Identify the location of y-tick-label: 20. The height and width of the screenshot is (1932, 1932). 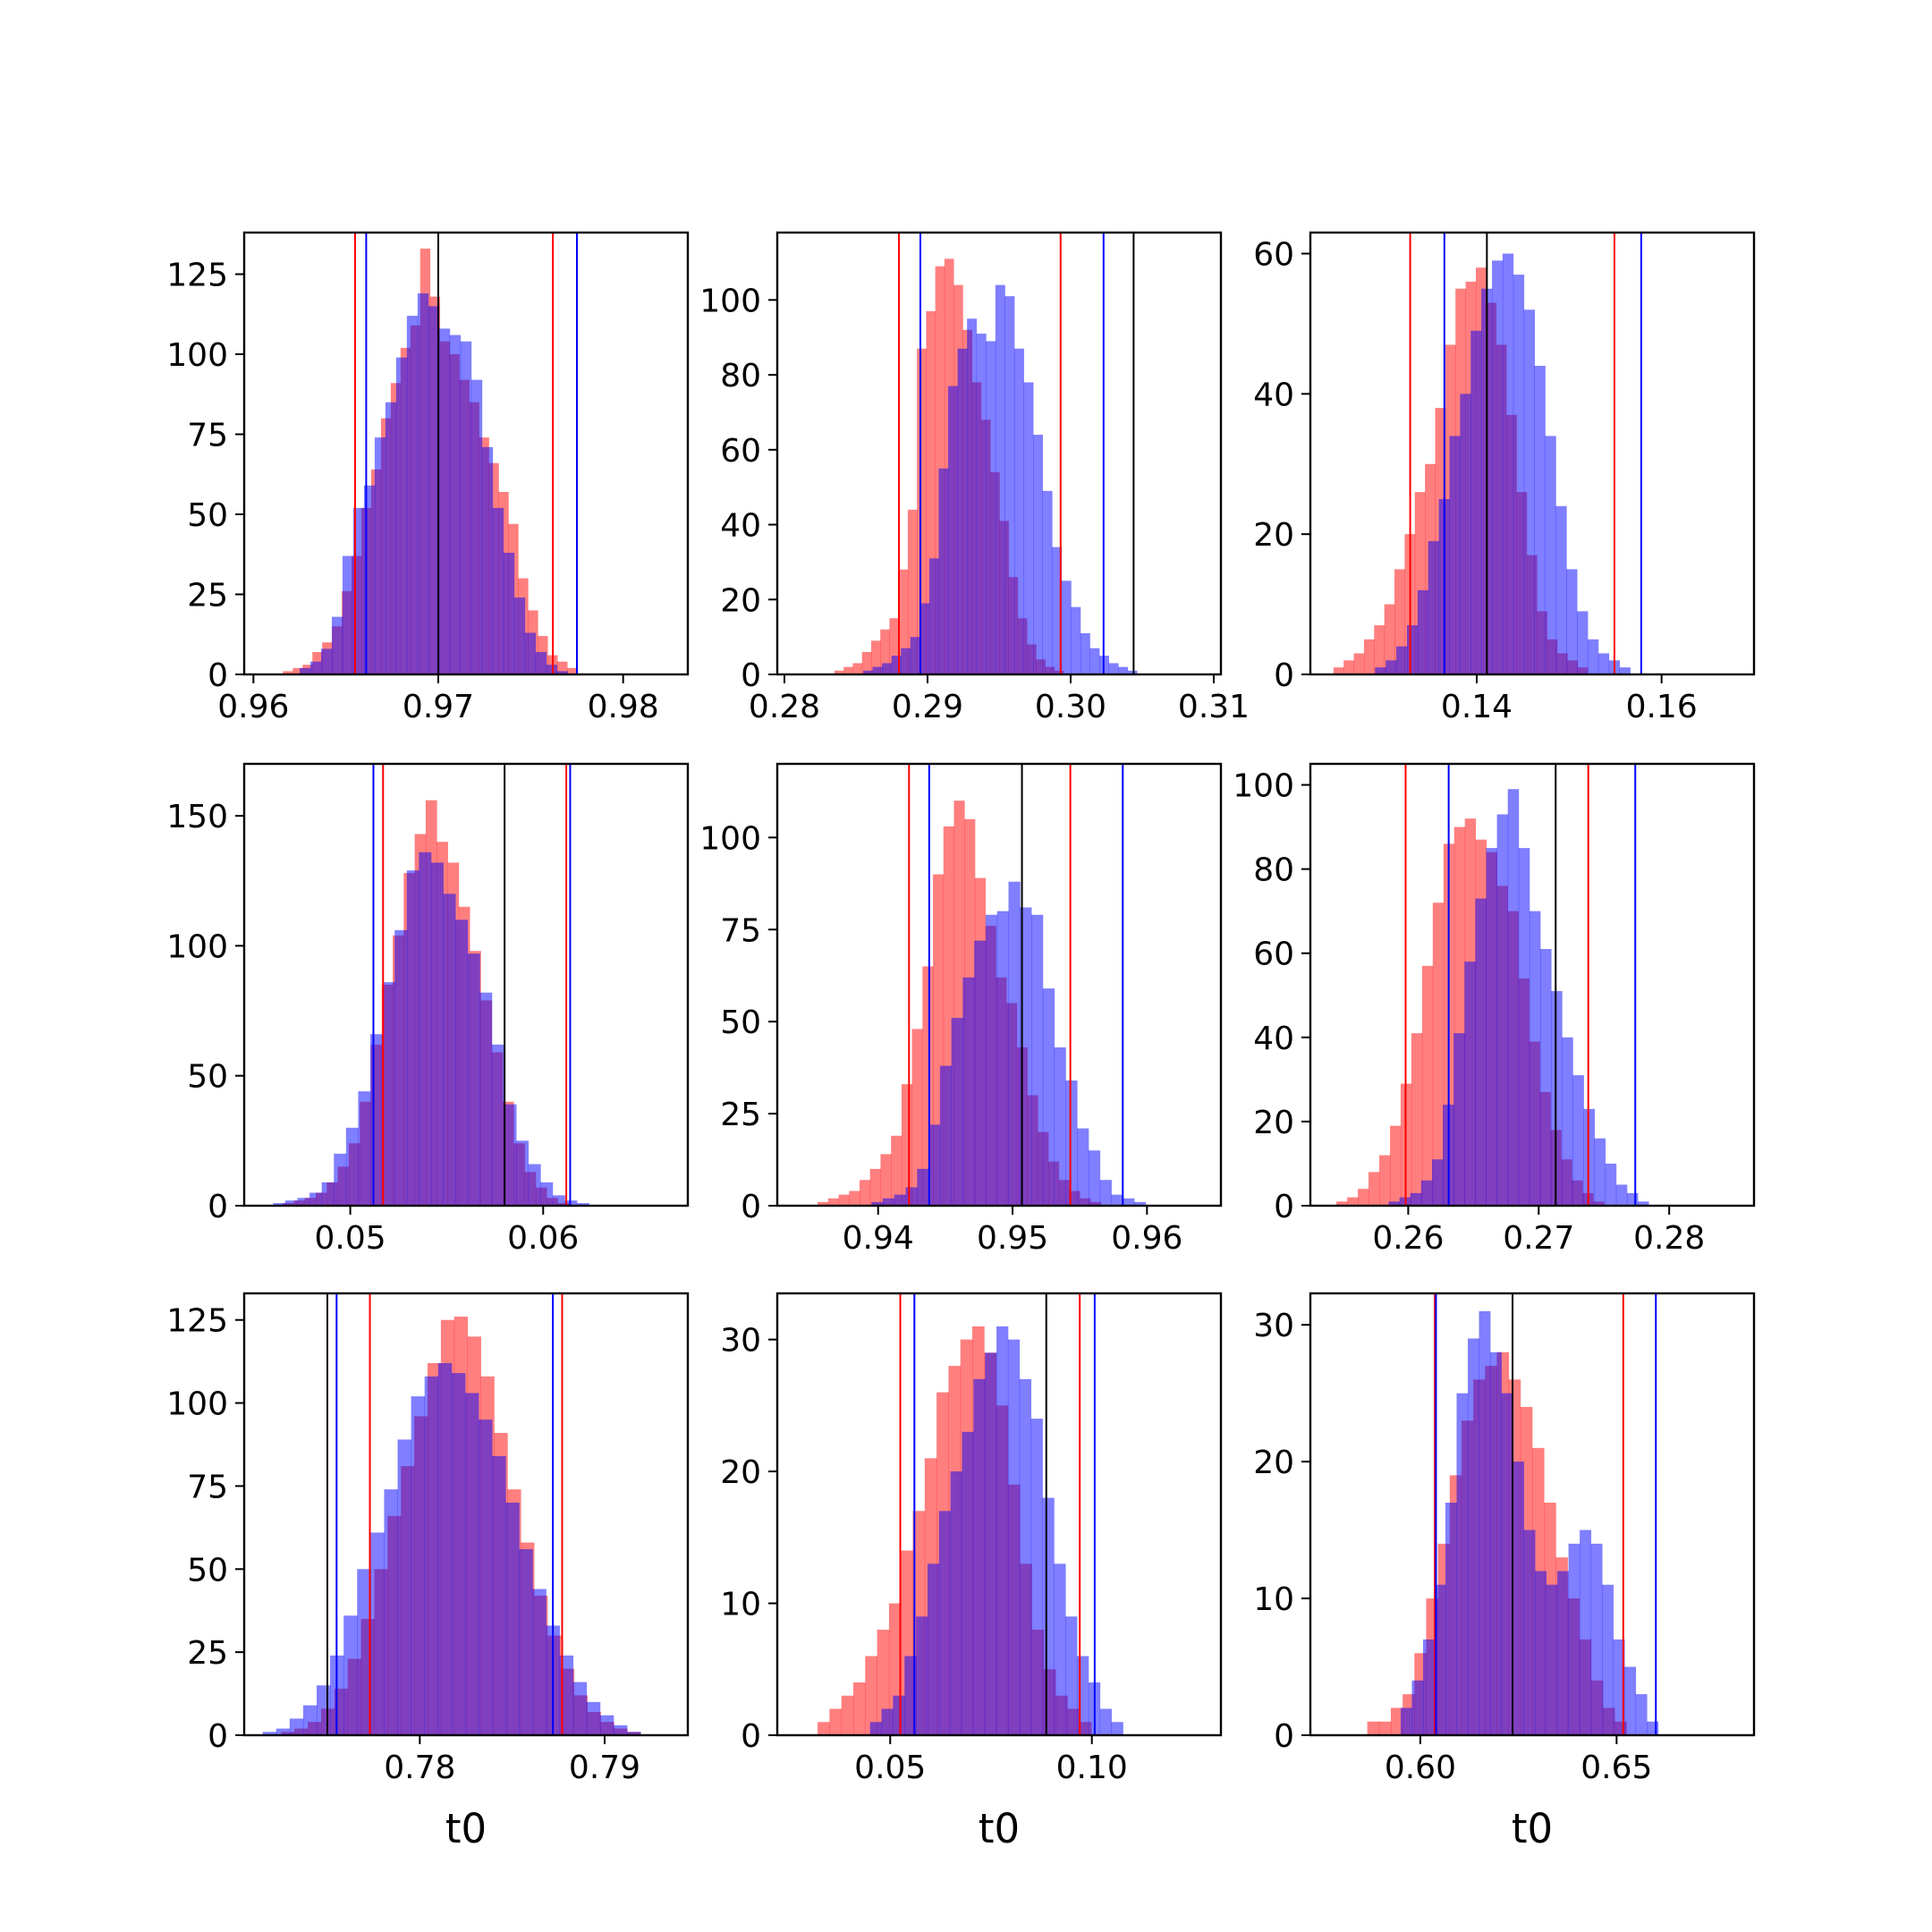
(1273, 1463).